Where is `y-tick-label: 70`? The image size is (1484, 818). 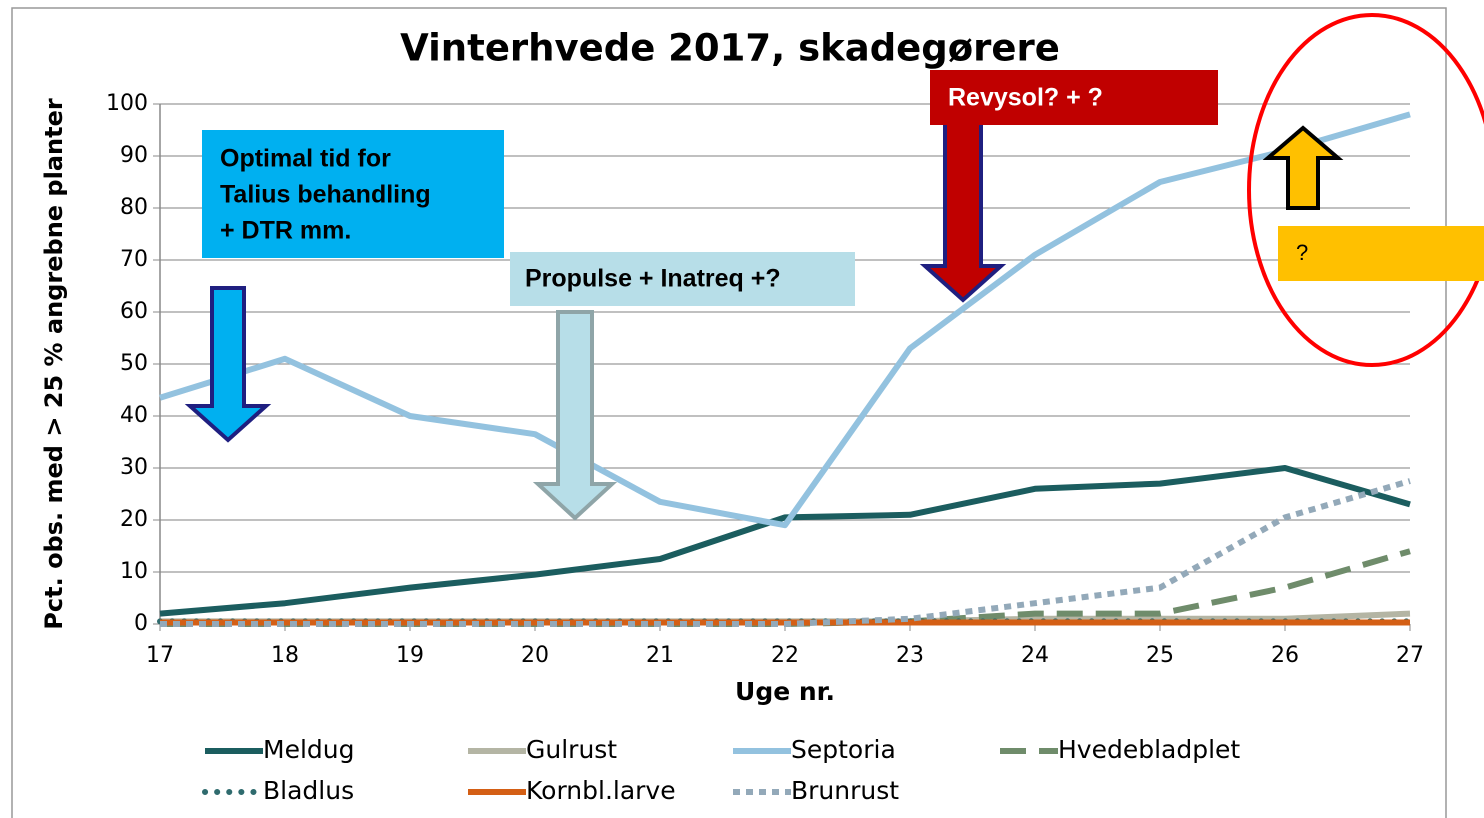 y-tick-label: 70 is located at coordinates (134, 259).